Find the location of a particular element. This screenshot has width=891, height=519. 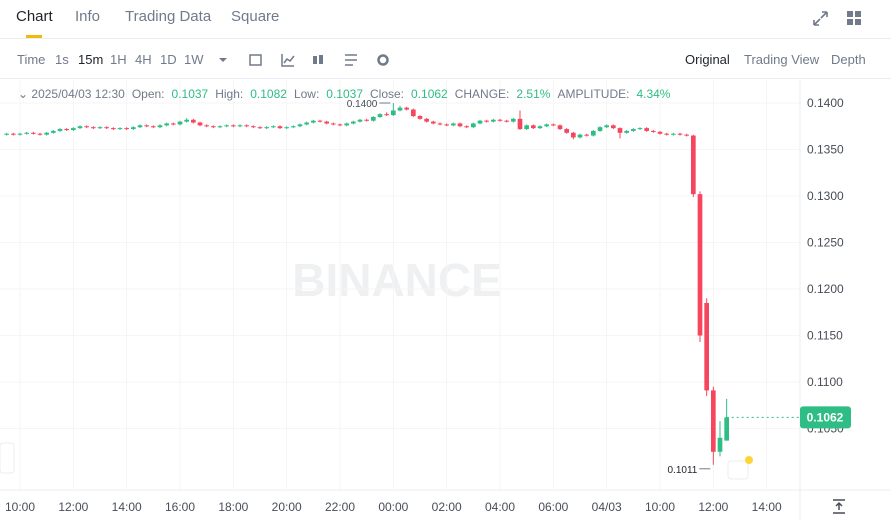

info-caret: ⌄ is located at coordinates (24, 94).